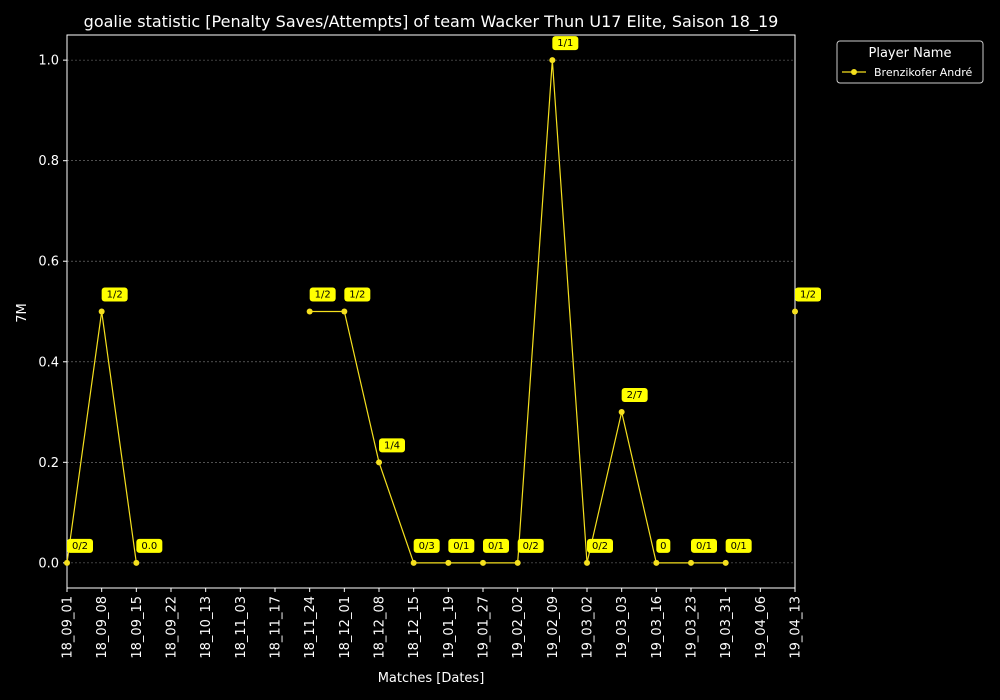 The image size is (1000, 700). I want to click on x-tick-label: 19_03_16, so click(657, 627).